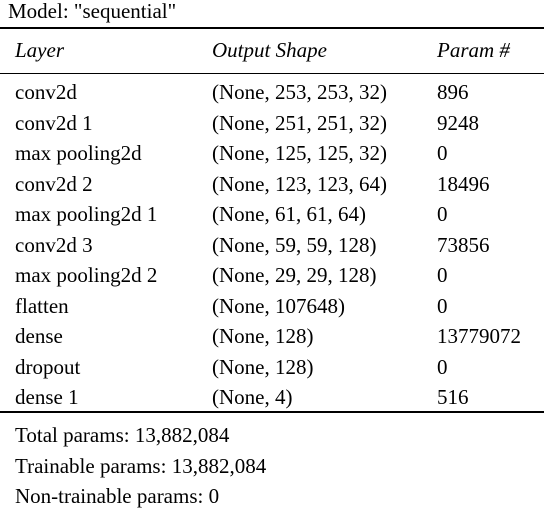 The image size is (544, 512). What do you see at coordinates (299, 153) in the screenshot?
I see `output-shape: (None, 125, 125, 32)` at bounding box center [299, 153].